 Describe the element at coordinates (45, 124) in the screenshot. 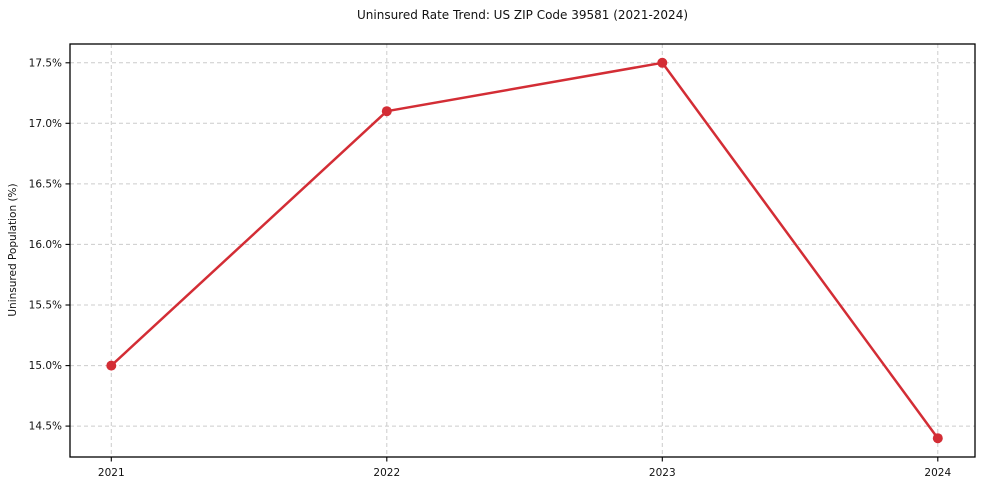

I see `y-tick-label: 17.0%` at that location.